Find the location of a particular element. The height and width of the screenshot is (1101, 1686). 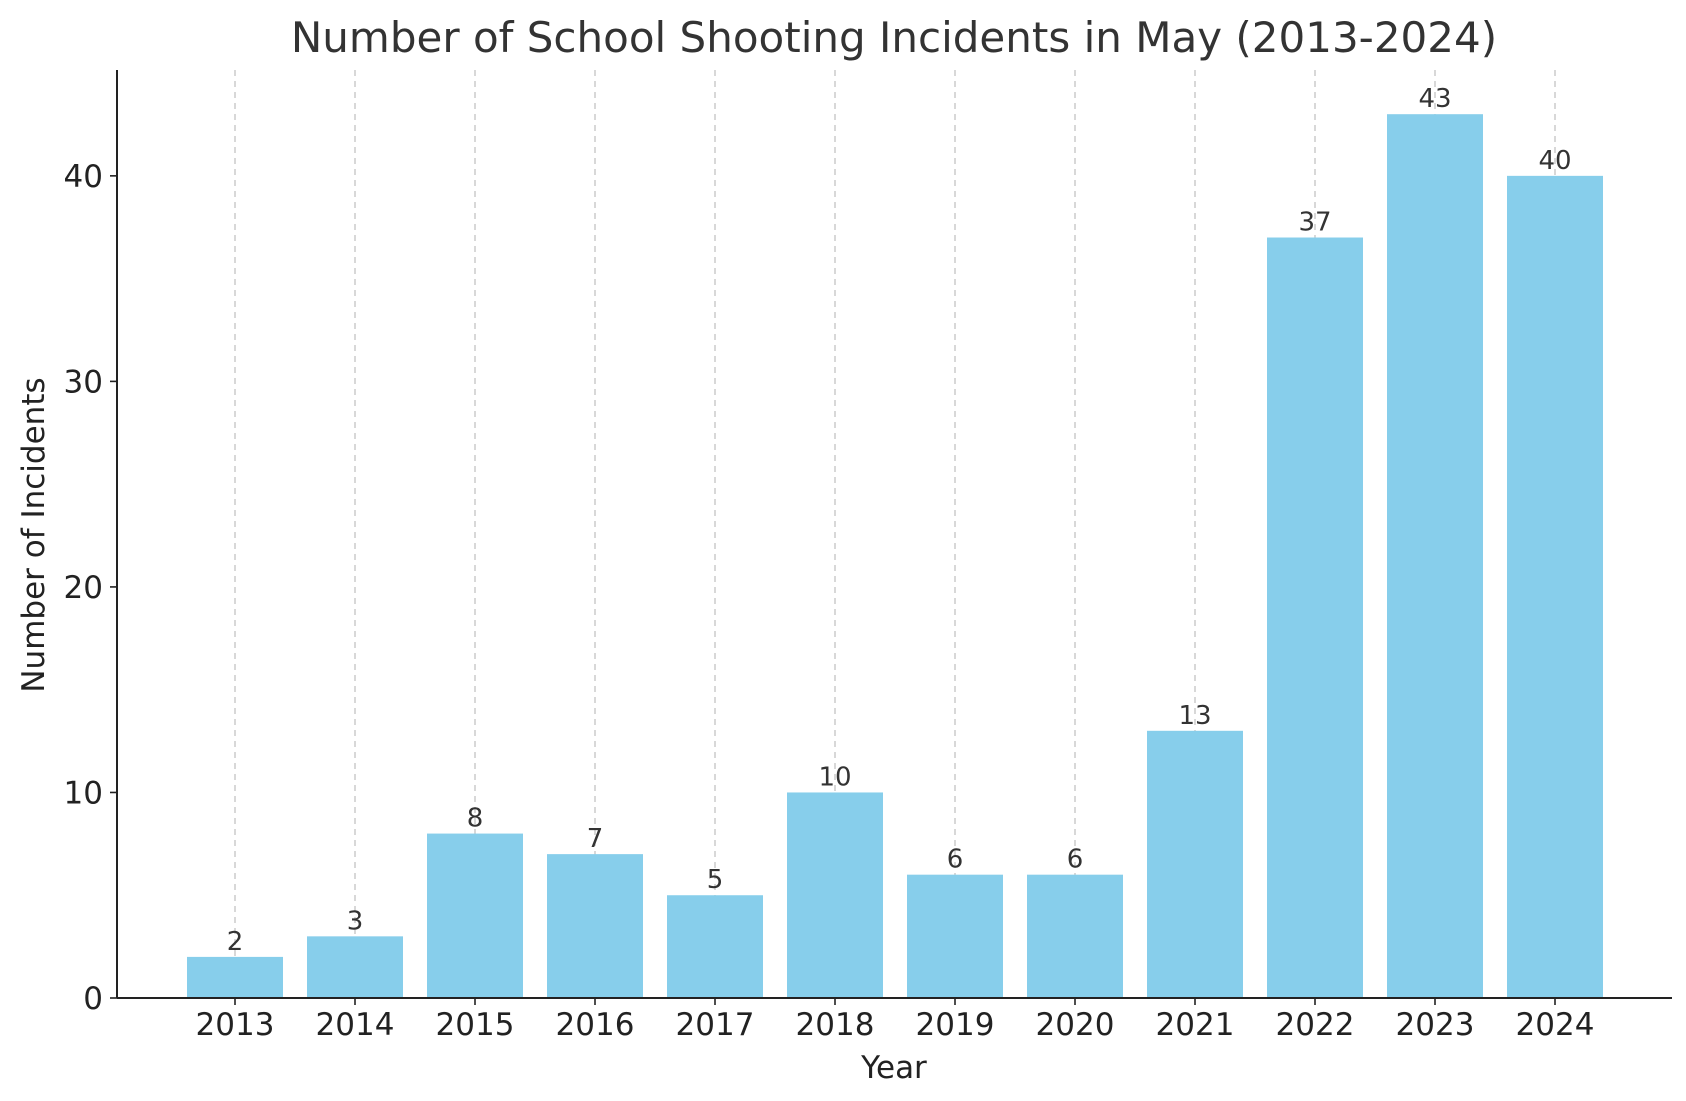

x-tick-label-2013: 2013 is located at coordinates (235, 1025).